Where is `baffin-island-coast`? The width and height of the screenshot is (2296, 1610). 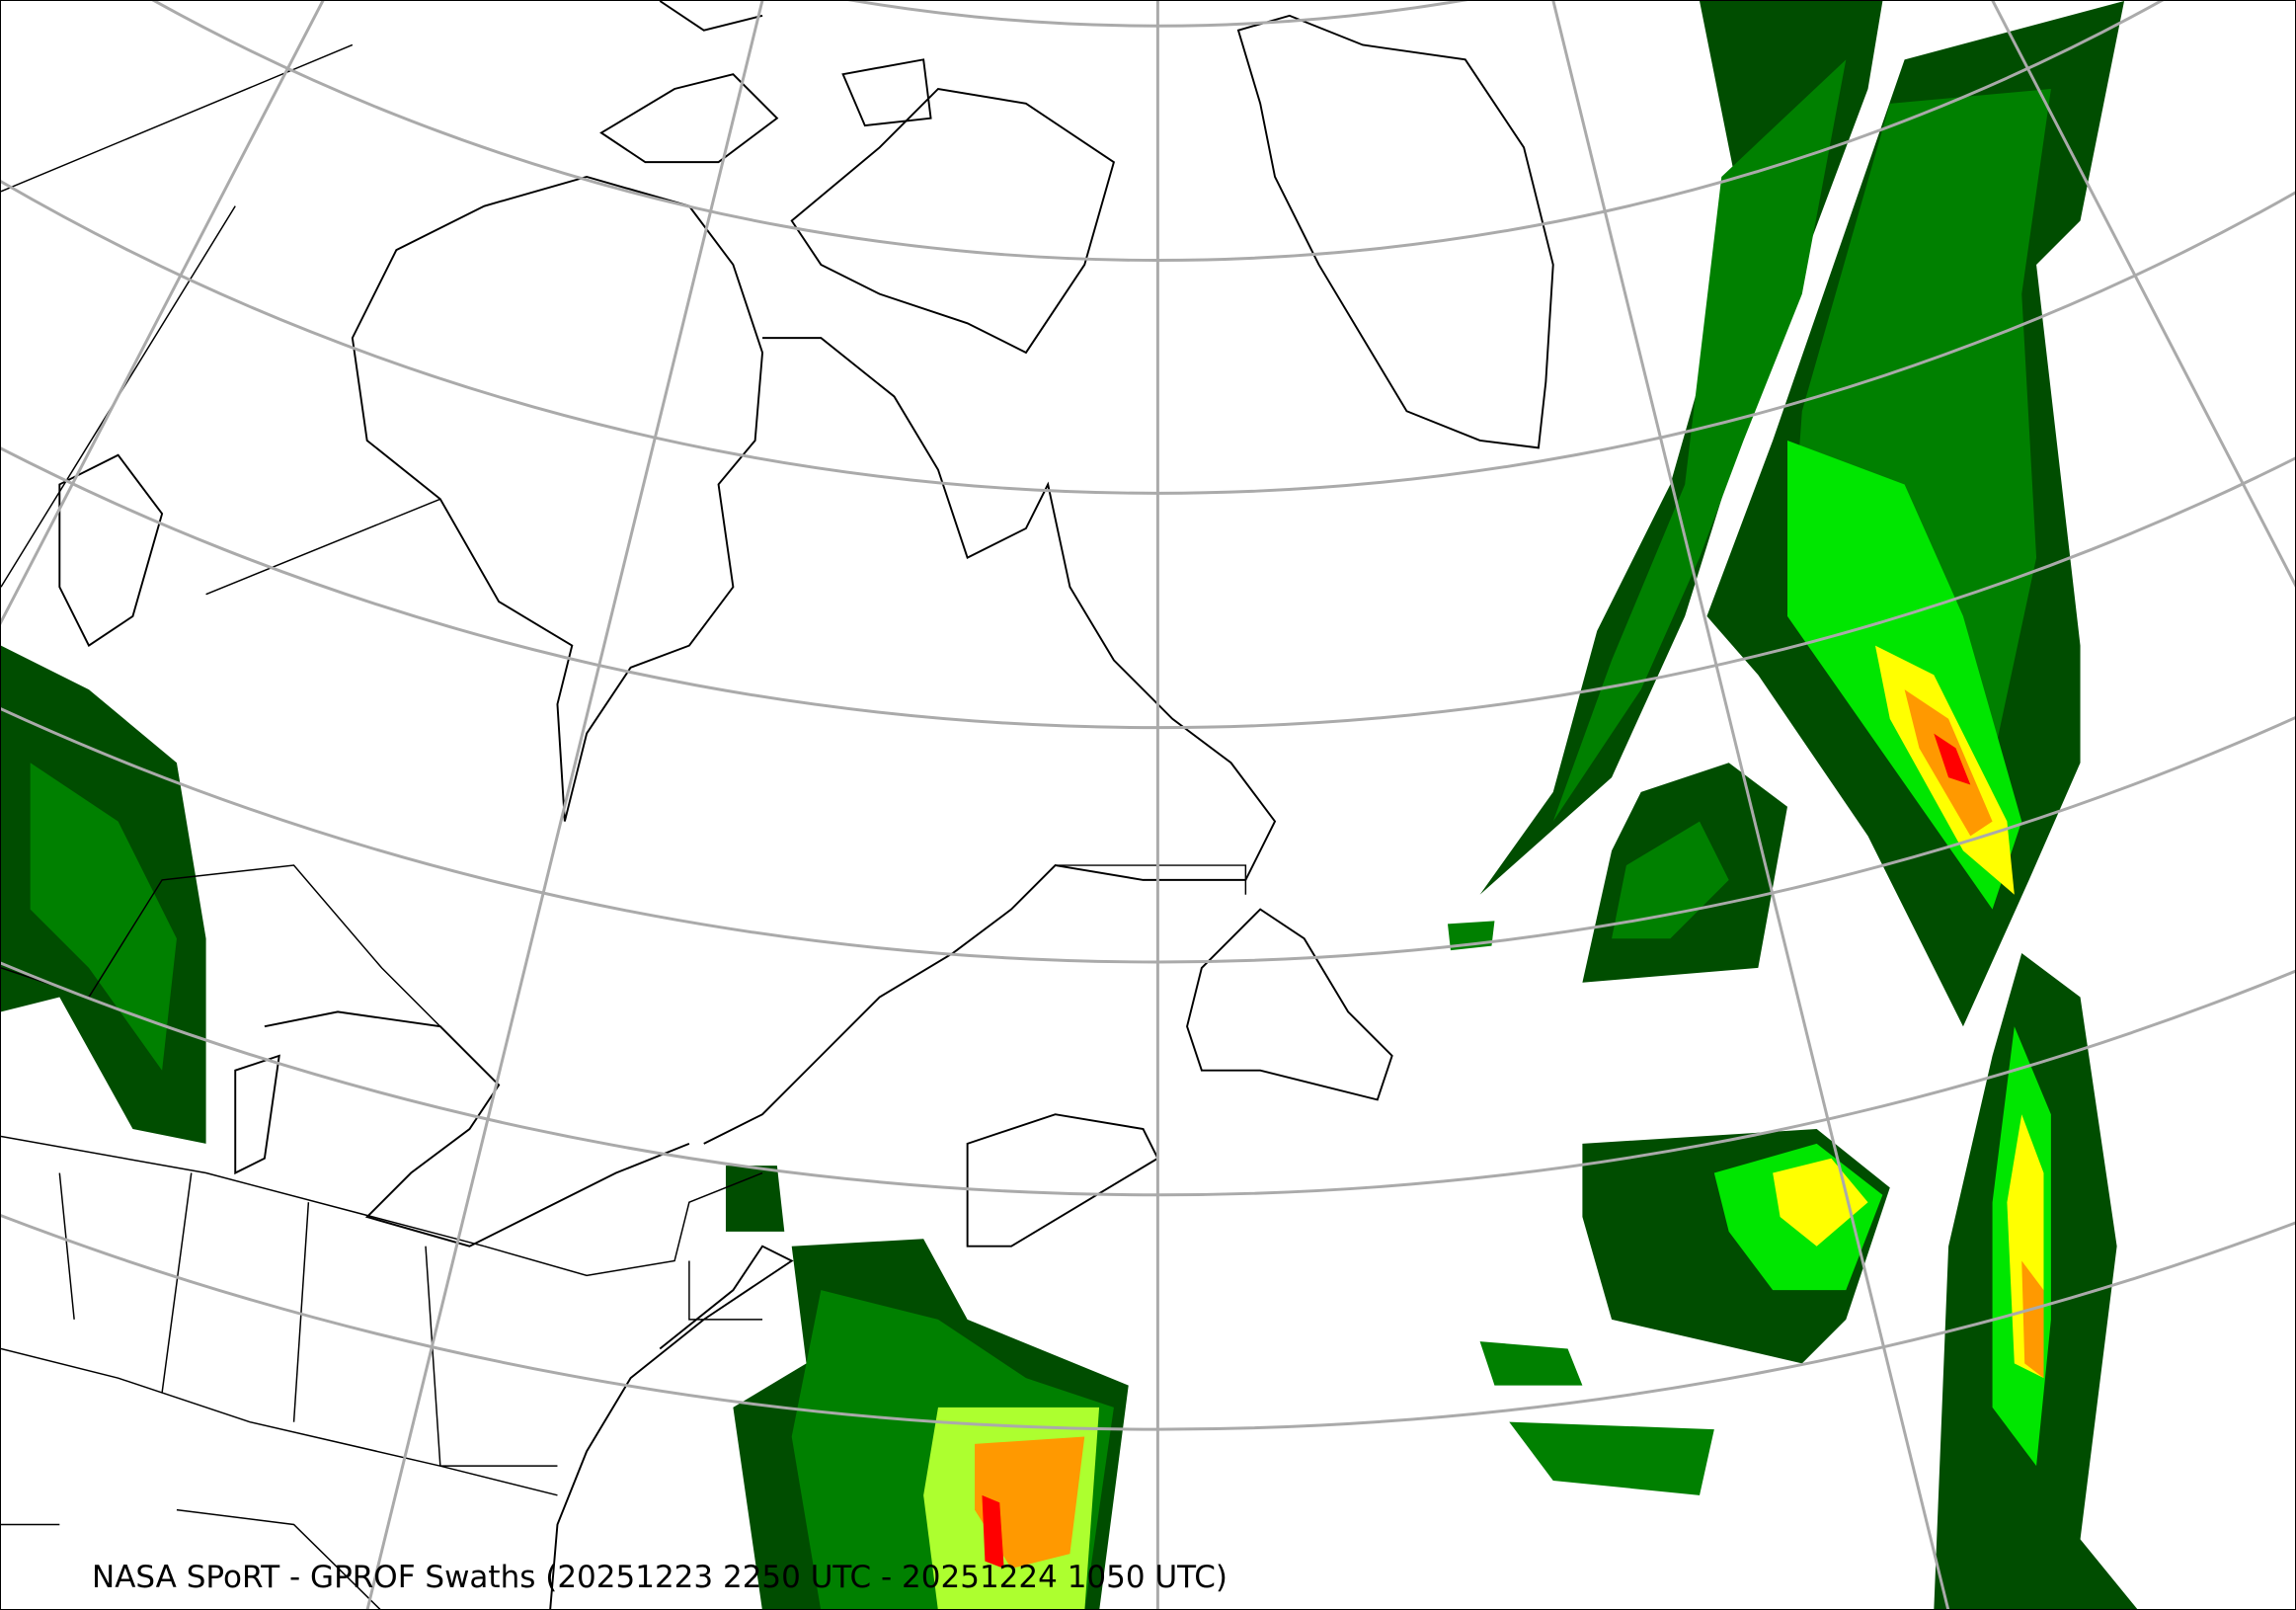 baffin-island-coast is located at coordinates (953, 221).